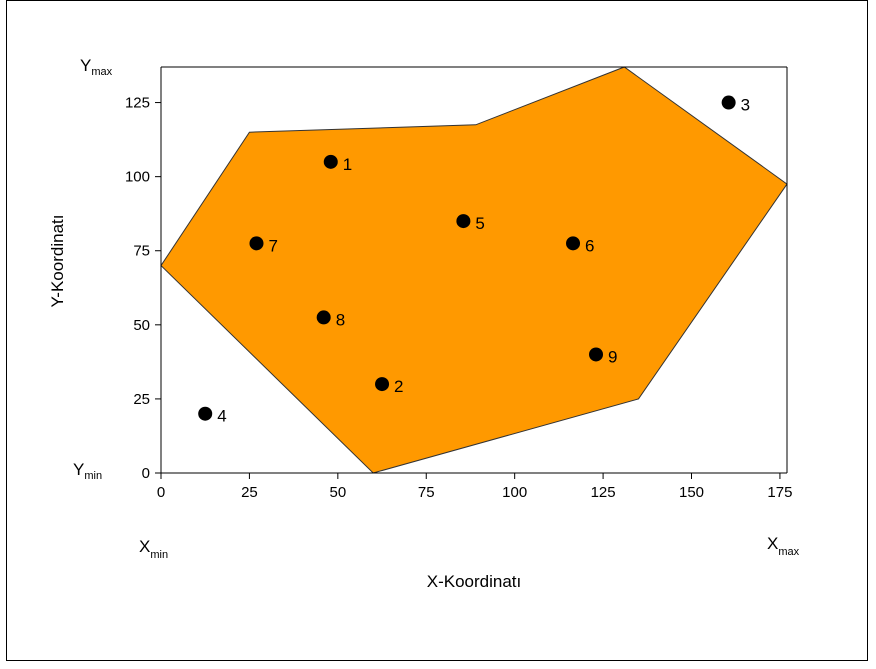 The height and width of the screenshot is (669, 876). I want to click on x-tick-label: 25, so click(249, 492).